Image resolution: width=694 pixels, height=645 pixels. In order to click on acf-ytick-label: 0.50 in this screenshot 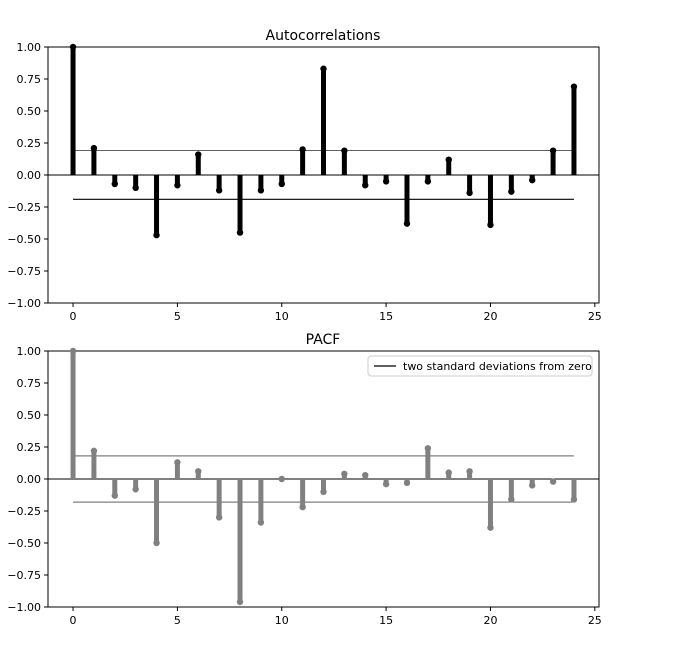, I will do `click(29, 111)`.